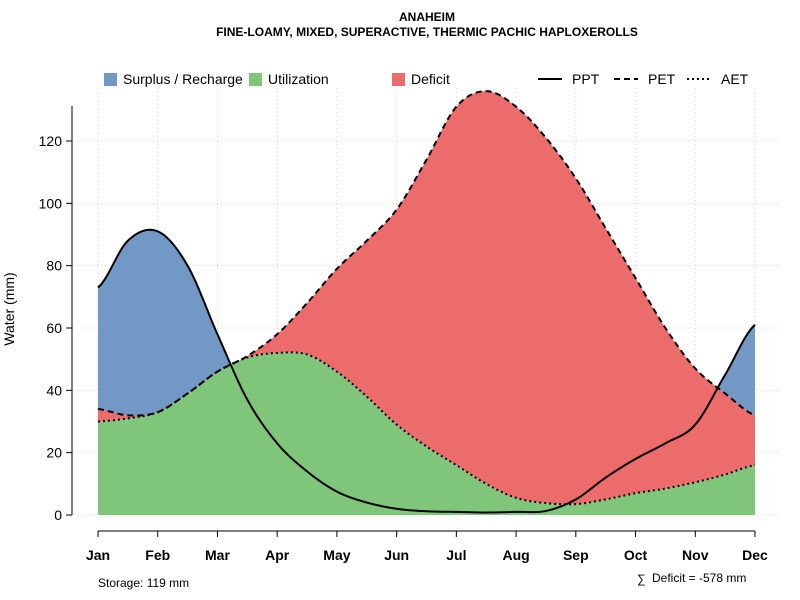 The height and width of the screenshot is (600, 800). I want to click on legend-item-surplus: Surplus / Recharge, so click(173, 79).